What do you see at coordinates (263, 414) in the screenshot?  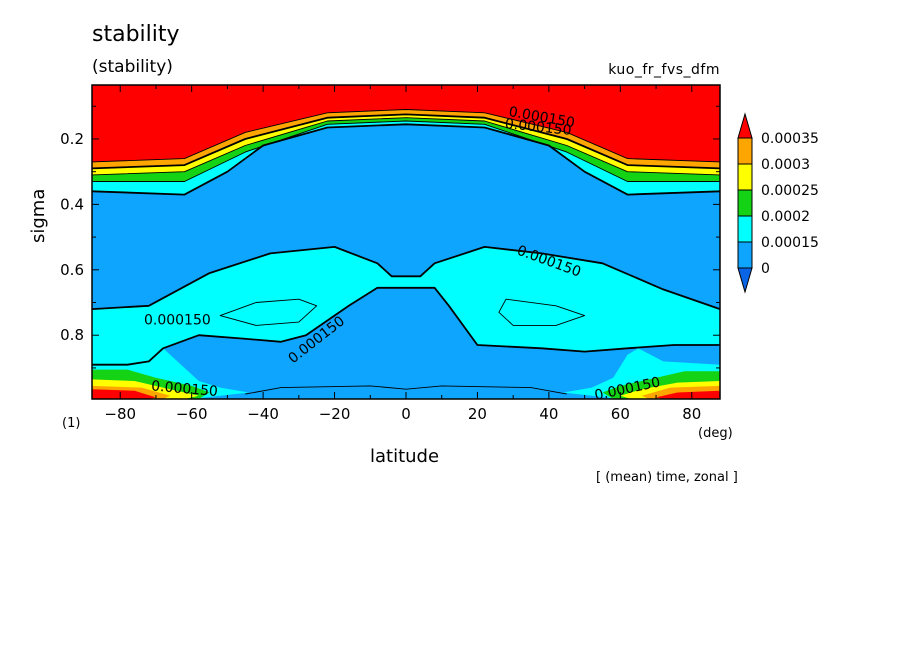 I see `x-tick-label: −40` at bounding box center [263, 414].